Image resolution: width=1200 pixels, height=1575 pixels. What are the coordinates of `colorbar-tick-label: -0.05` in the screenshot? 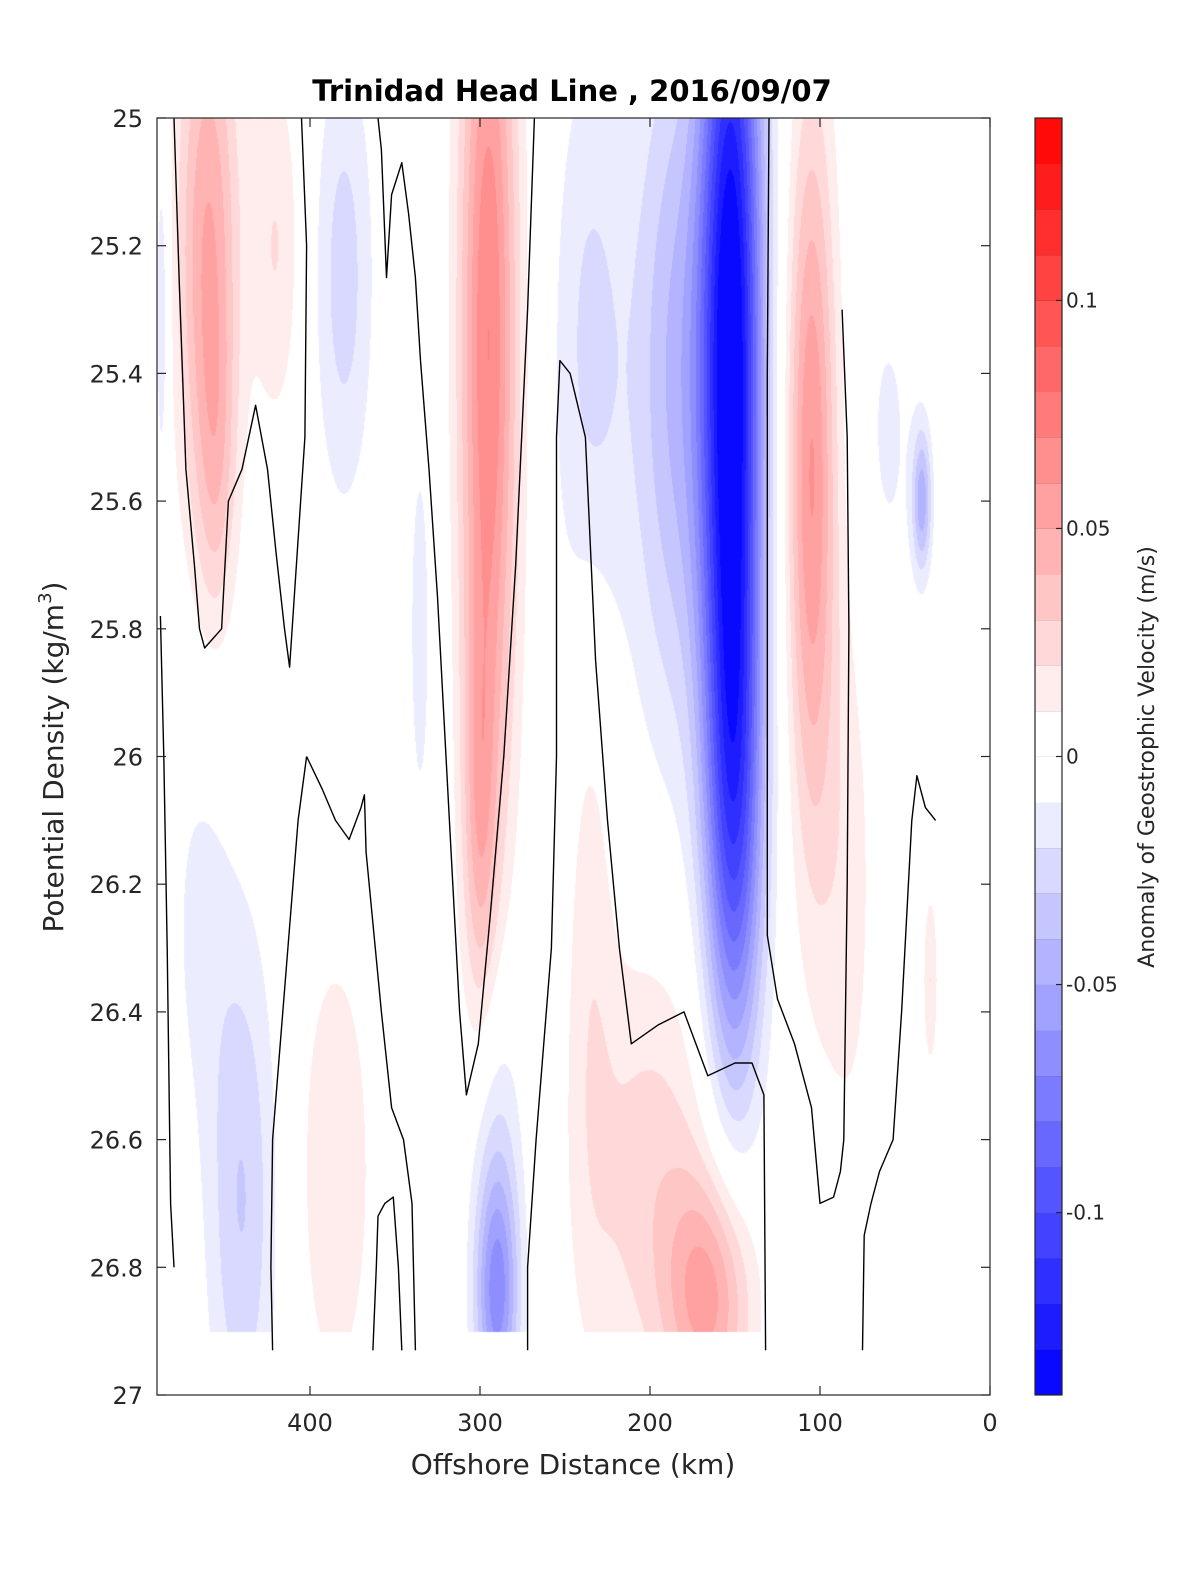 It's located at (1092, 985).